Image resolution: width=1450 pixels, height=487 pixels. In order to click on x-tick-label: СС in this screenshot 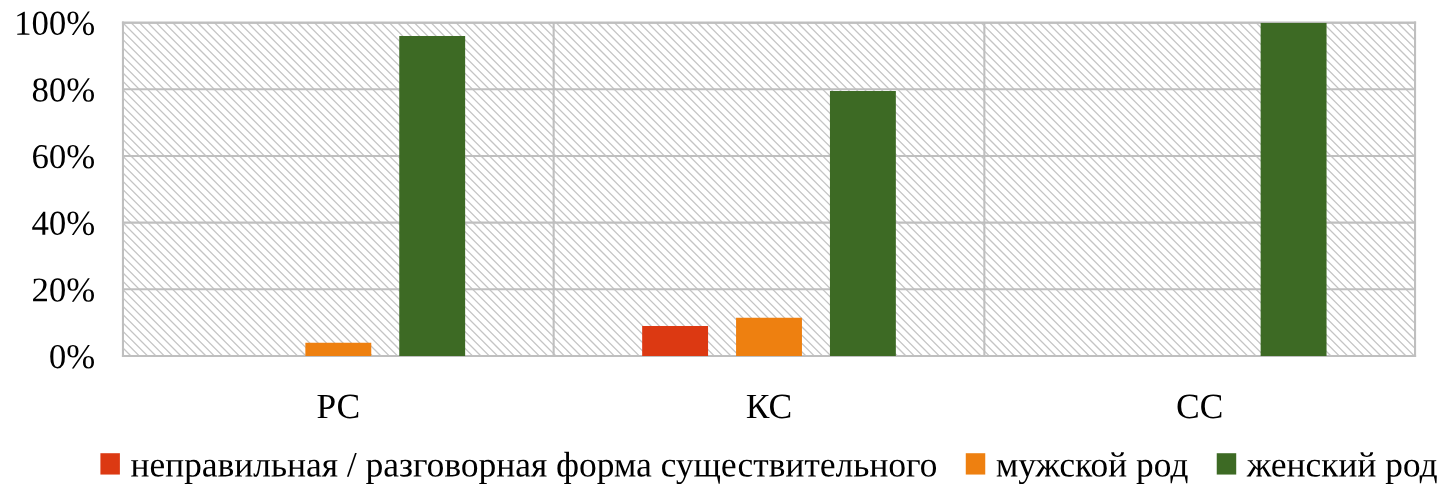, I will do `click(1199, 406)`.